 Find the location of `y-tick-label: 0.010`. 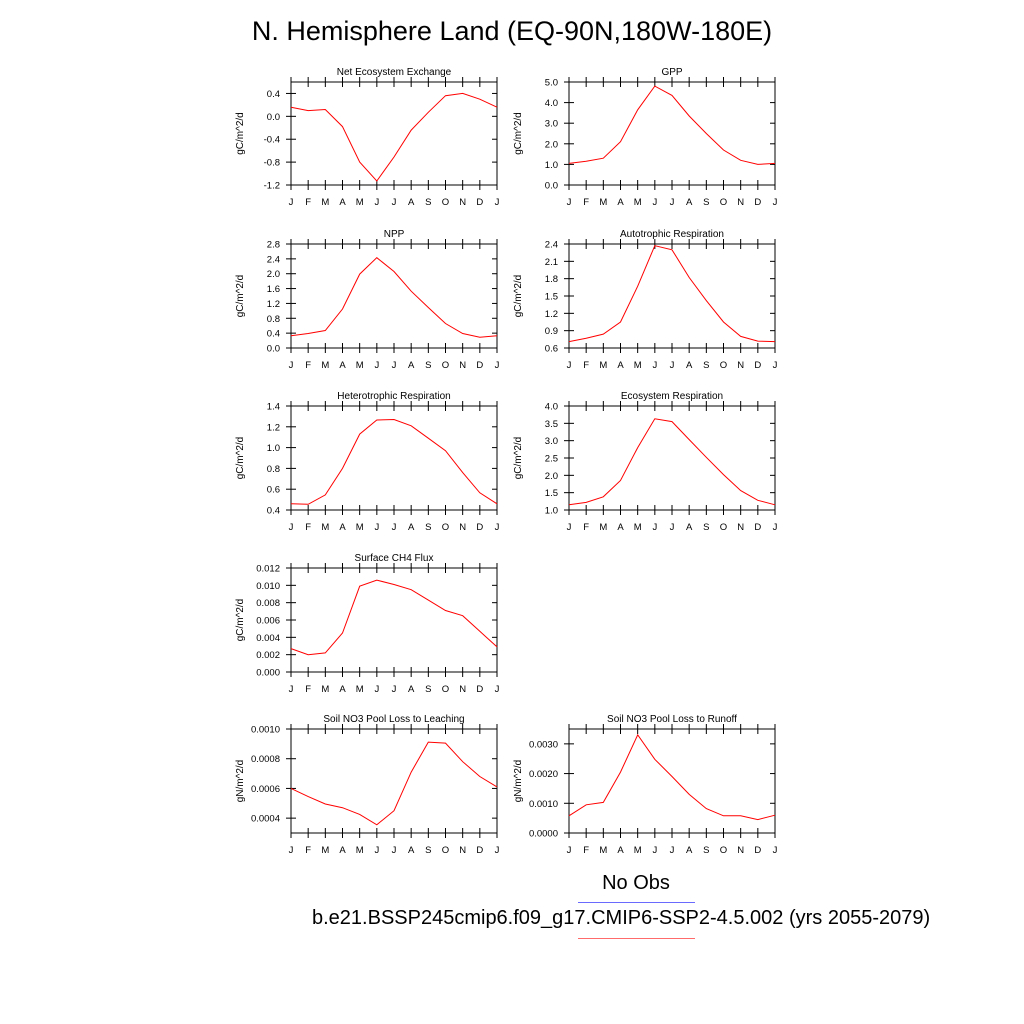

y-tick-label: 0.010 is located at coordinates (268, 586).